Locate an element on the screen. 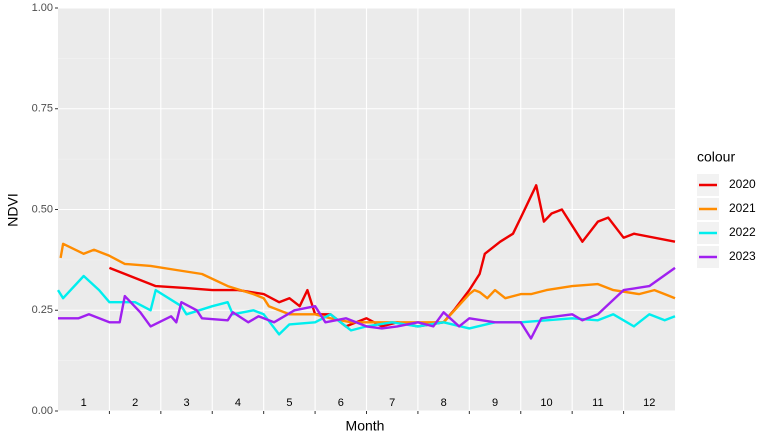 This screenshot has height=442, width=773. series-line is located at coordinates (367, 303).